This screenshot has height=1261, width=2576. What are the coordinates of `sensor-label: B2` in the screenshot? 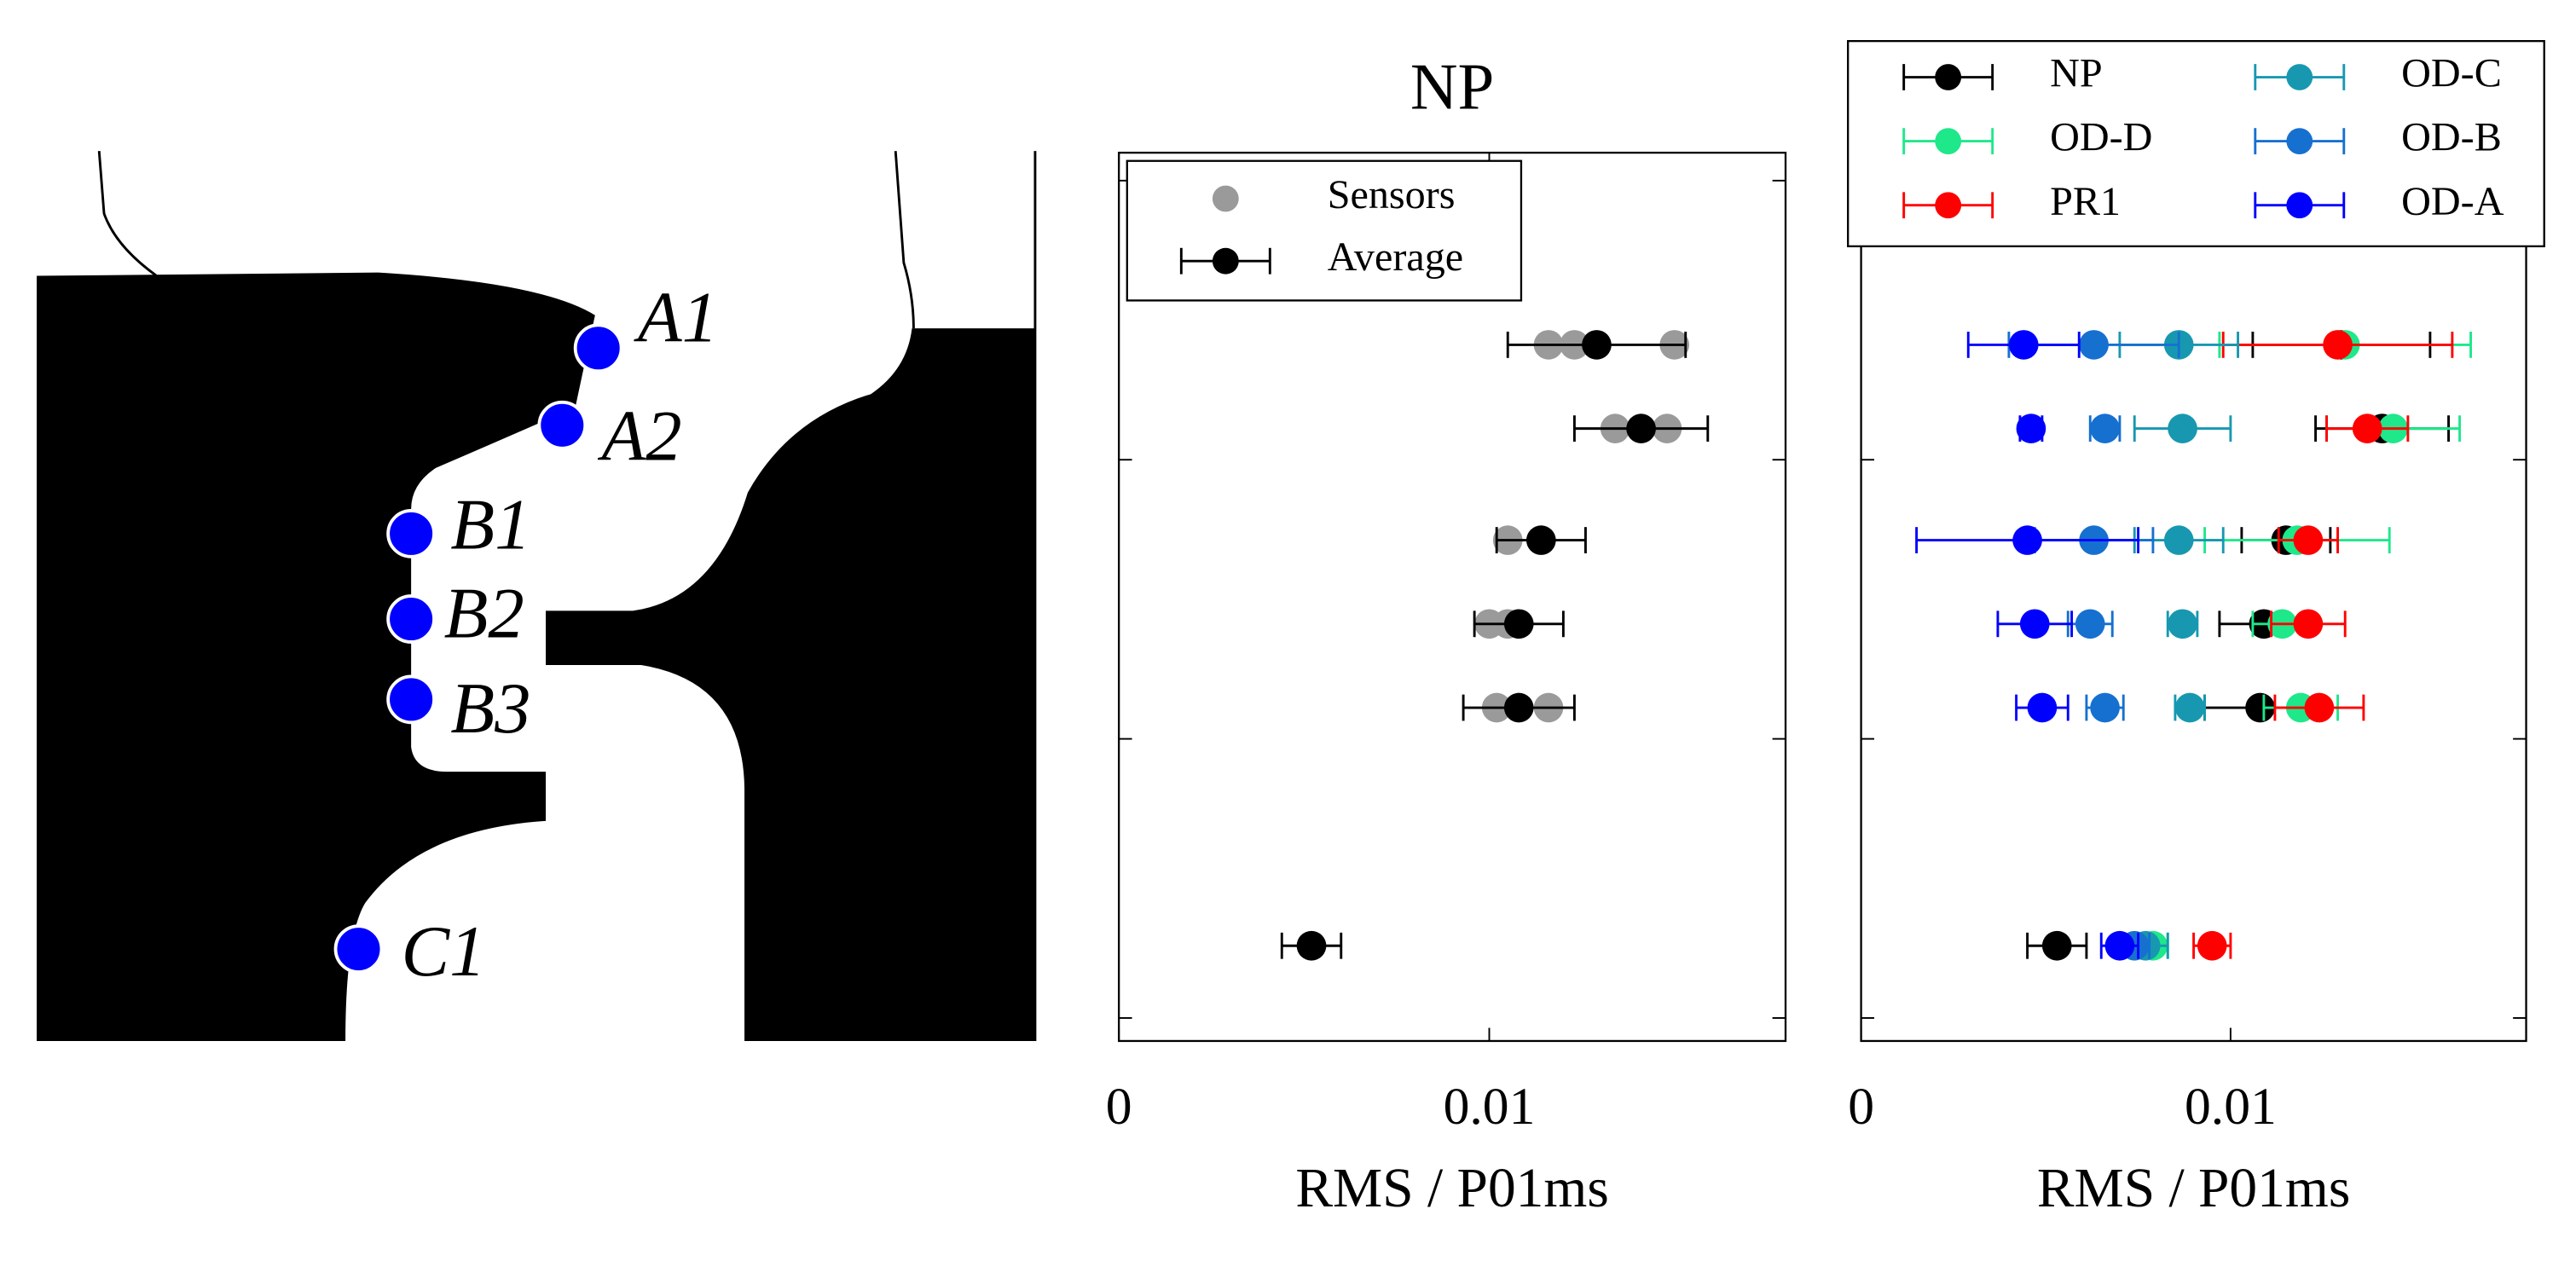 It's located at (484, 613).